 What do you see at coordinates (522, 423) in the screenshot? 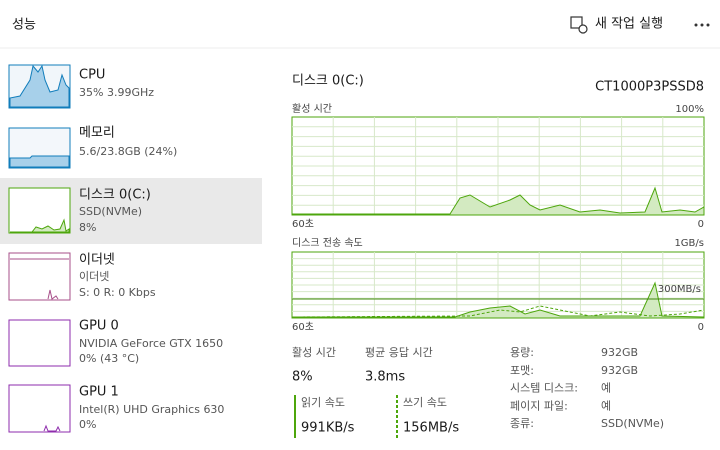
I see `property-label: 종류:` at bounding box center [522, 423].